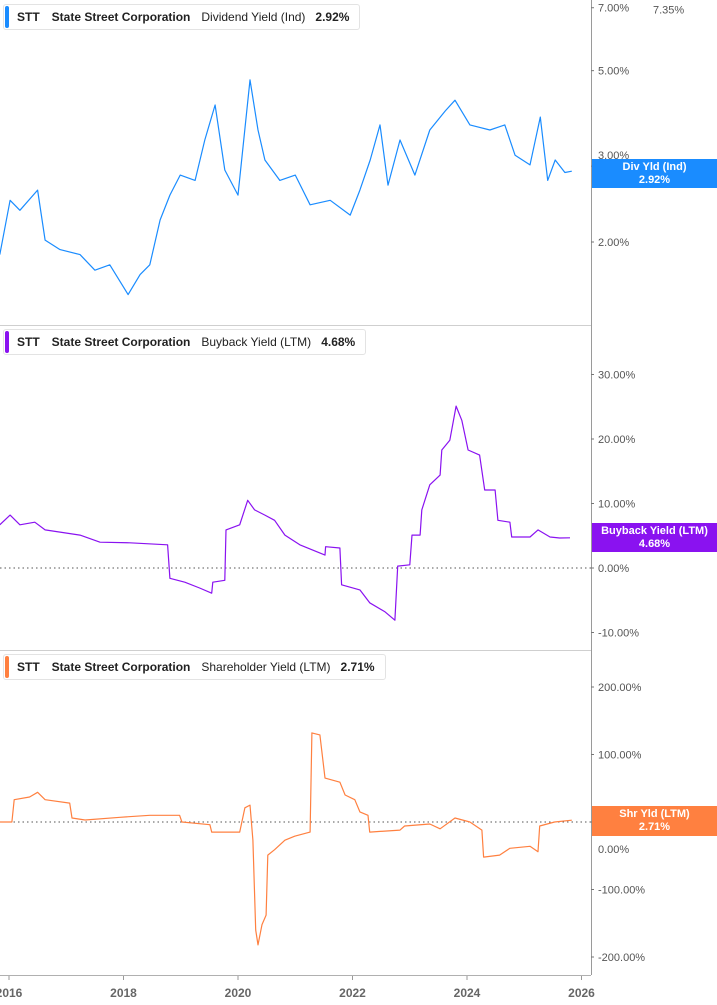  What do you see at coordinates (613, 72) in the screenshot?
I see `y-tick-label: 5.00%` at bounding box center [613, 72].